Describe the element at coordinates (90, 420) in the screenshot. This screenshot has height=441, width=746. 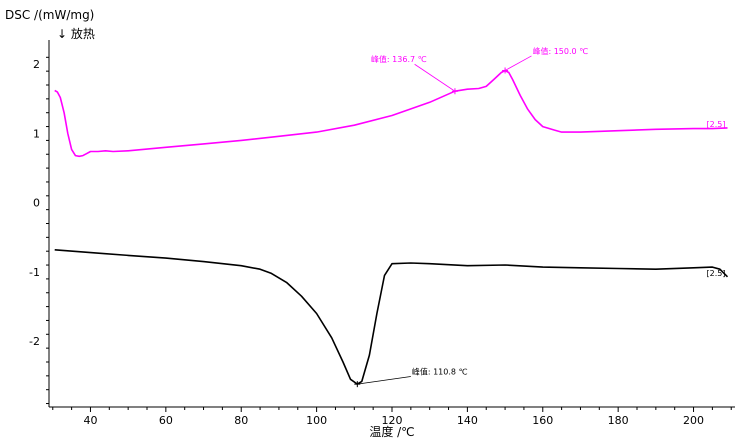
I see `x-tick-label: 40` at that location.